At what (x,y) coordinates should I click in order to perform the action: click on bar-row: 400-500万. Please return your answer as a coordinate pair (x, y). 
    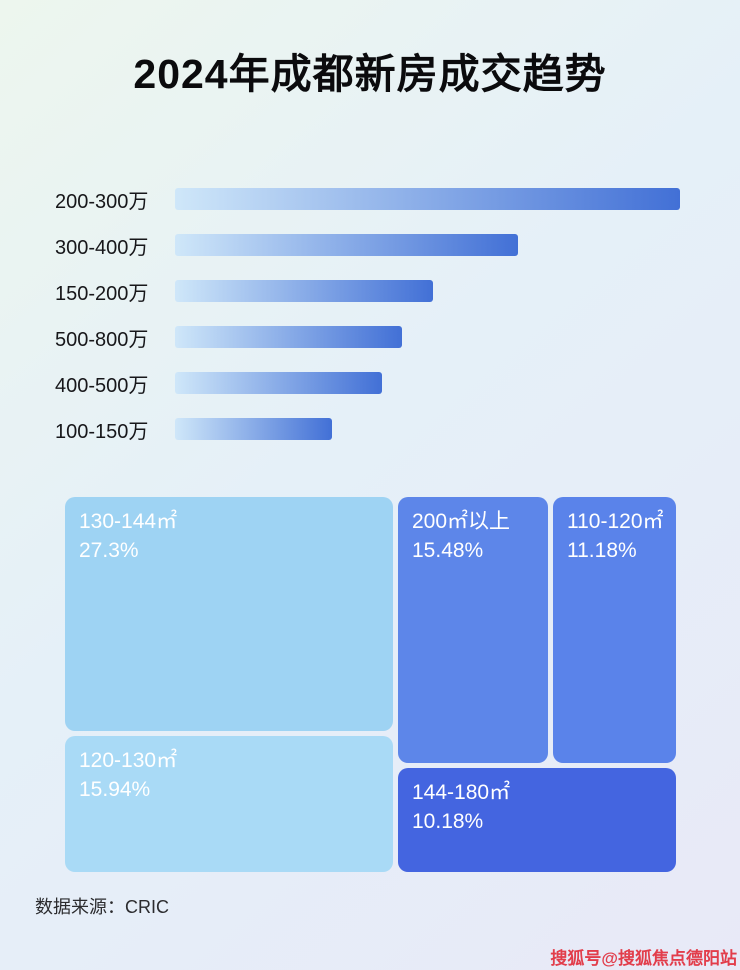
    Looking at the image, I should click on (367, 383).